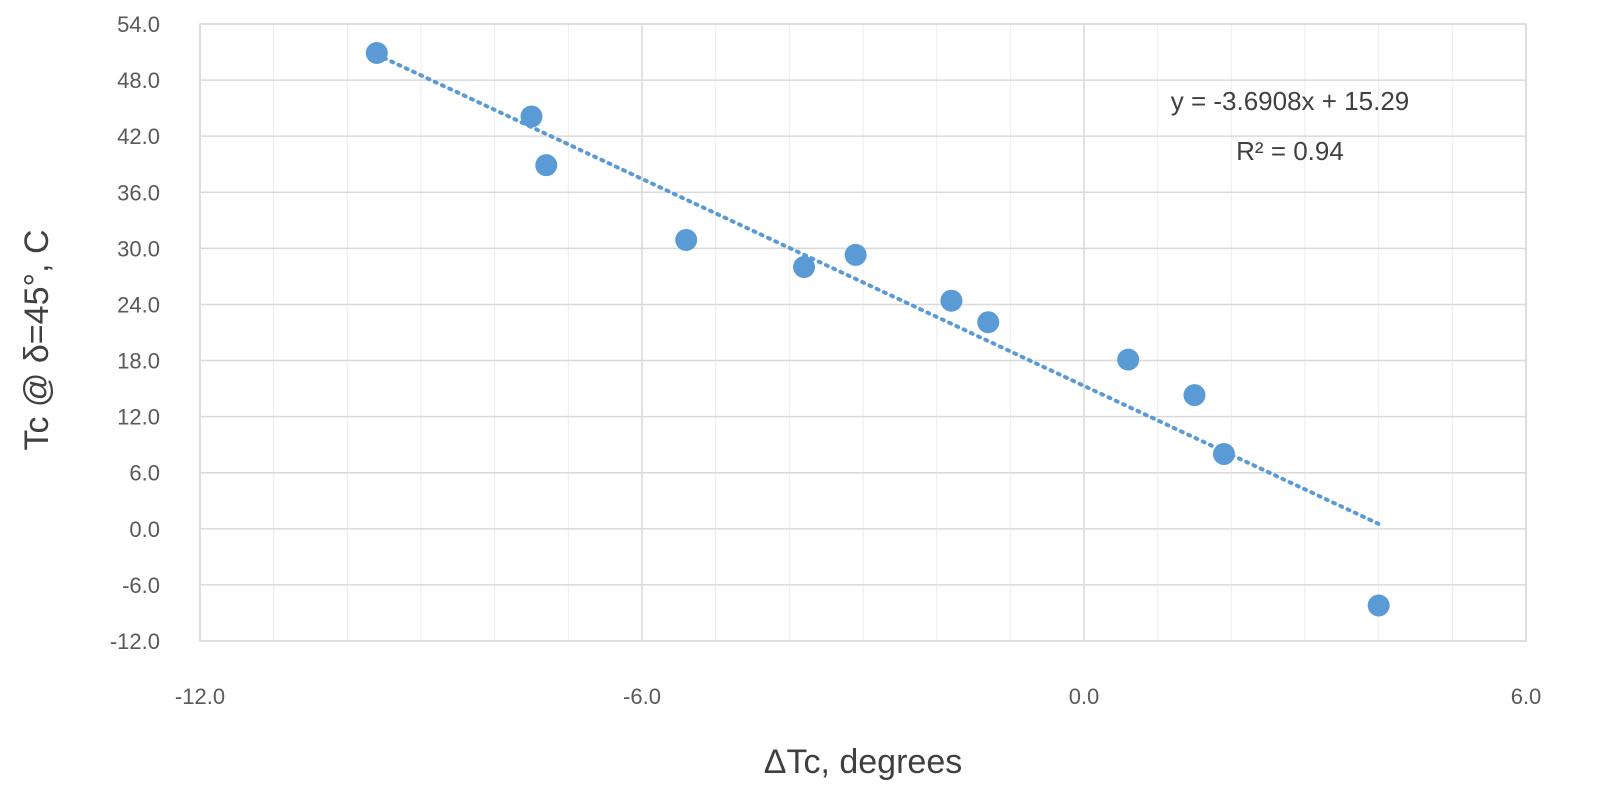 Image resolution: width=1600 pixels, height=801 pixels. I want to click on y-tick-label: -6.0, so click(141, 585).